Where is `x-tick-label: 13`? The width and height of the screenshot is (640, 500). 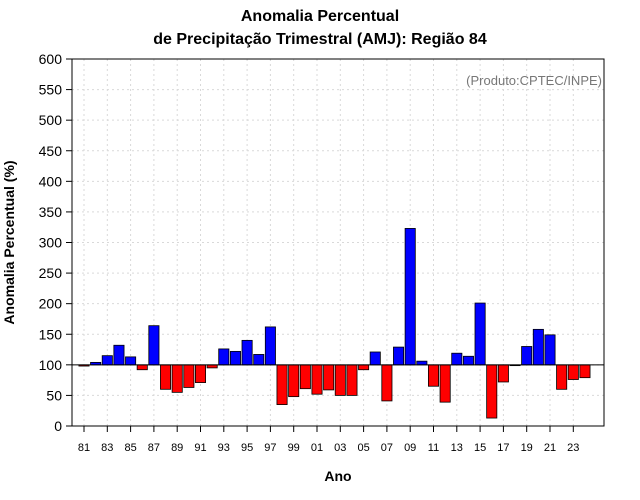 x-tick-label: 13 is located at coordinates (457, 448).